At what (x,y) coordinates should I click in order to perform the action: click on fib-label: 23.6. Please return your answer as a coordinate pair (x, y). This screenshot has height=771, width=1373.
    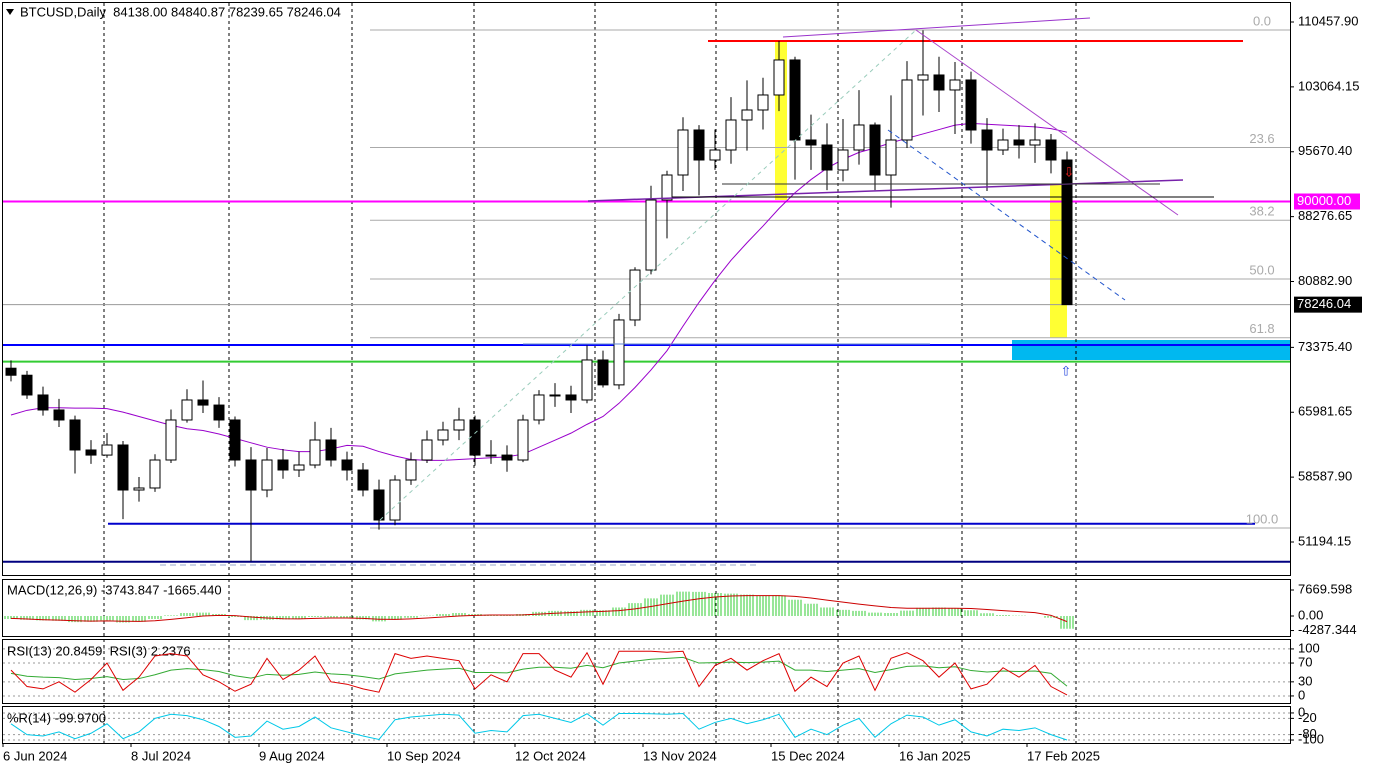
    Looking at the image, I should click on (1261, 138).